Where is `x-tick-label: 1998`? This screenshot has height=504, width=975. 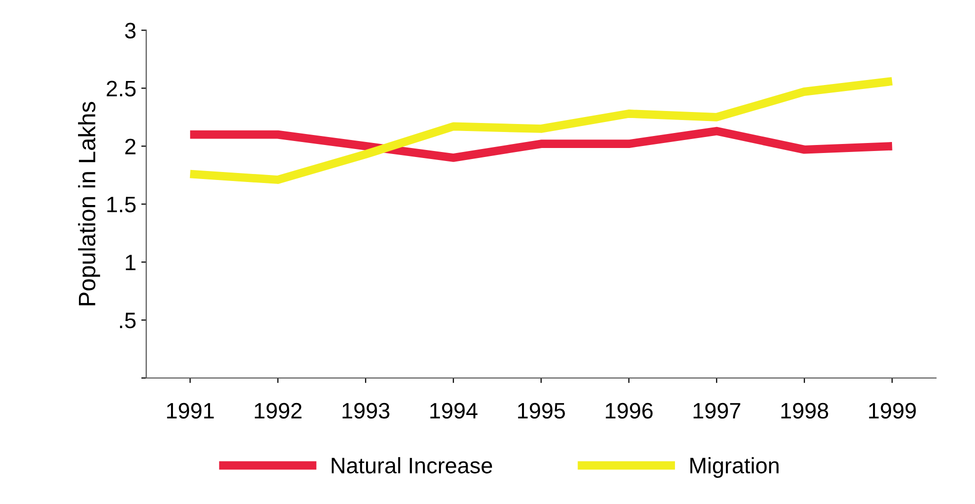 x-tick-label: 1998 is located at coordinates (804, 410).